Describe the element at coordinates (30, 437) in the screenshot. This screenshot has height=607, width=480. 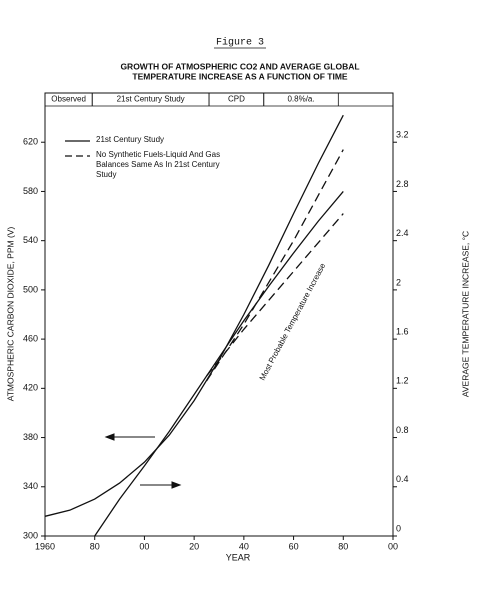
I see `y-tick-label: 380` at that location.